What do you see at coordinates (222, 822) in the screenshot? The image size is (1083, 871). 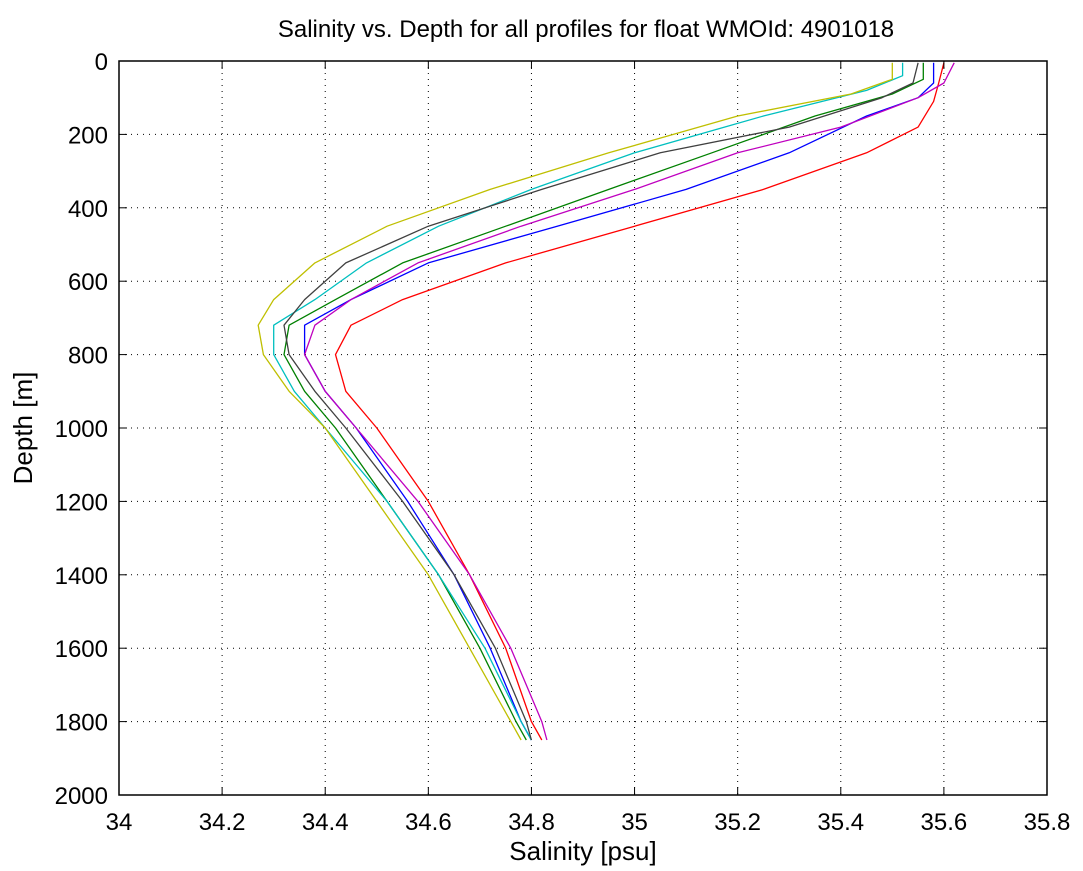 I see `x-tick-label: 34.2` at bounding box center [222, 822].